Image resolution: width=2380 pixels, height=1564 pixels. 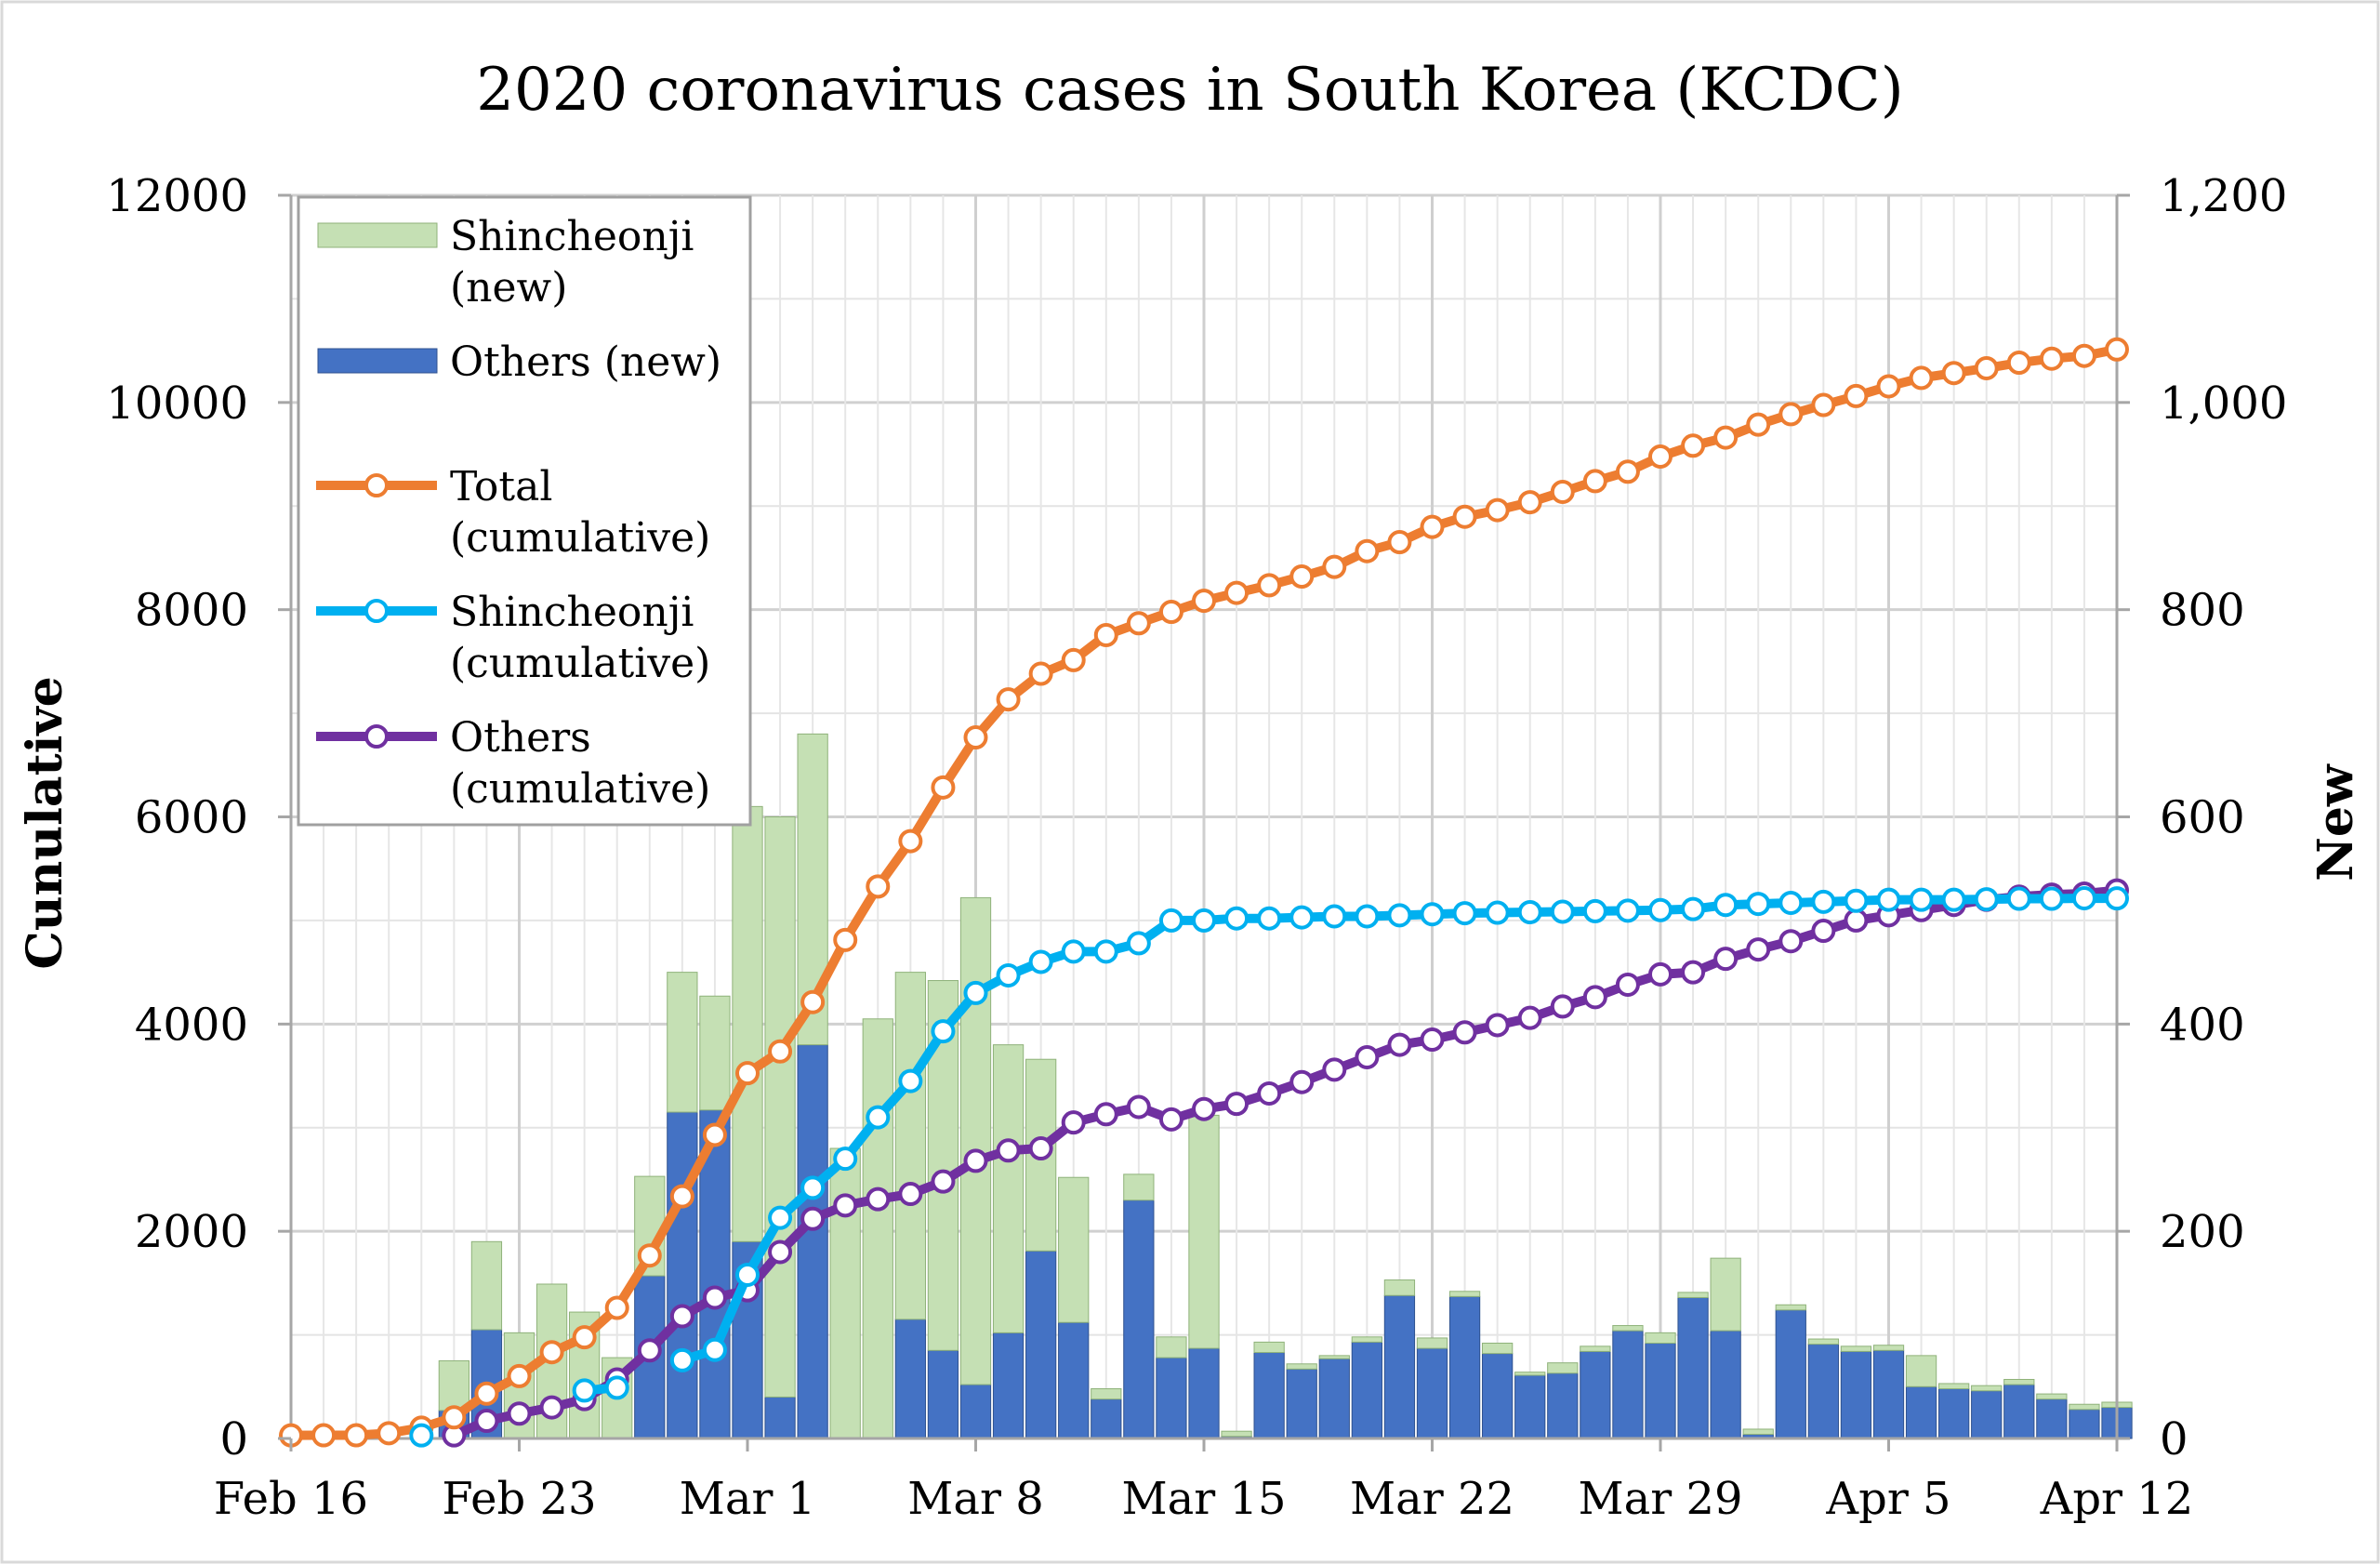 What do you see at coordinates (2202, 1232) in the screenshot?
I see `y-tick-label-right: 200` at bounding box center [2202, 1232].